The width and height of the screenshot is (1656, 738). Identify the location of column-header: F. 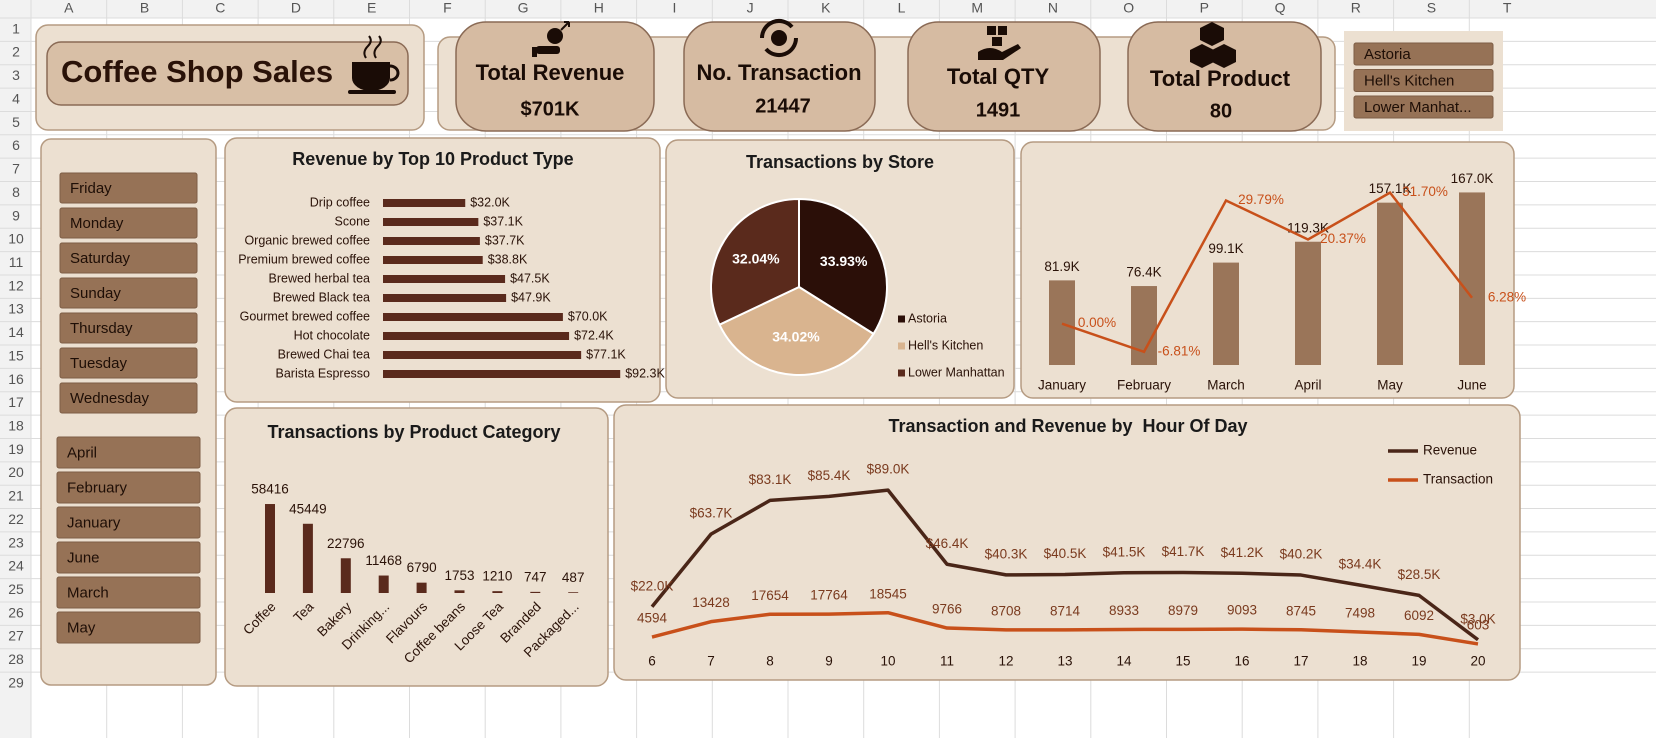
(447, 8).